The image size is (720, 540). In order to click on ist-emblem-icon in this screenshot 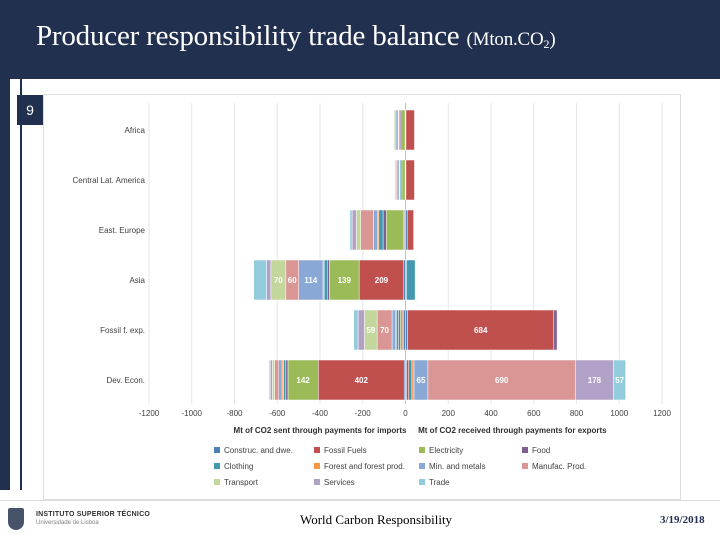, I will do `click(16, 519)`.